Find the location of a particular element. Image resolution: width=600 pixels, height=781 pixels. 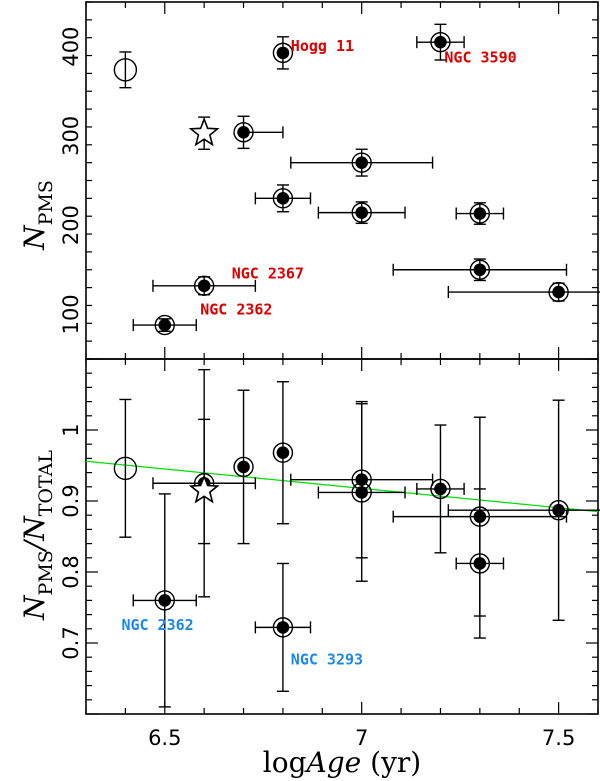

top-annotation-label: NGC 2362 is located at coordinates (236, 309).